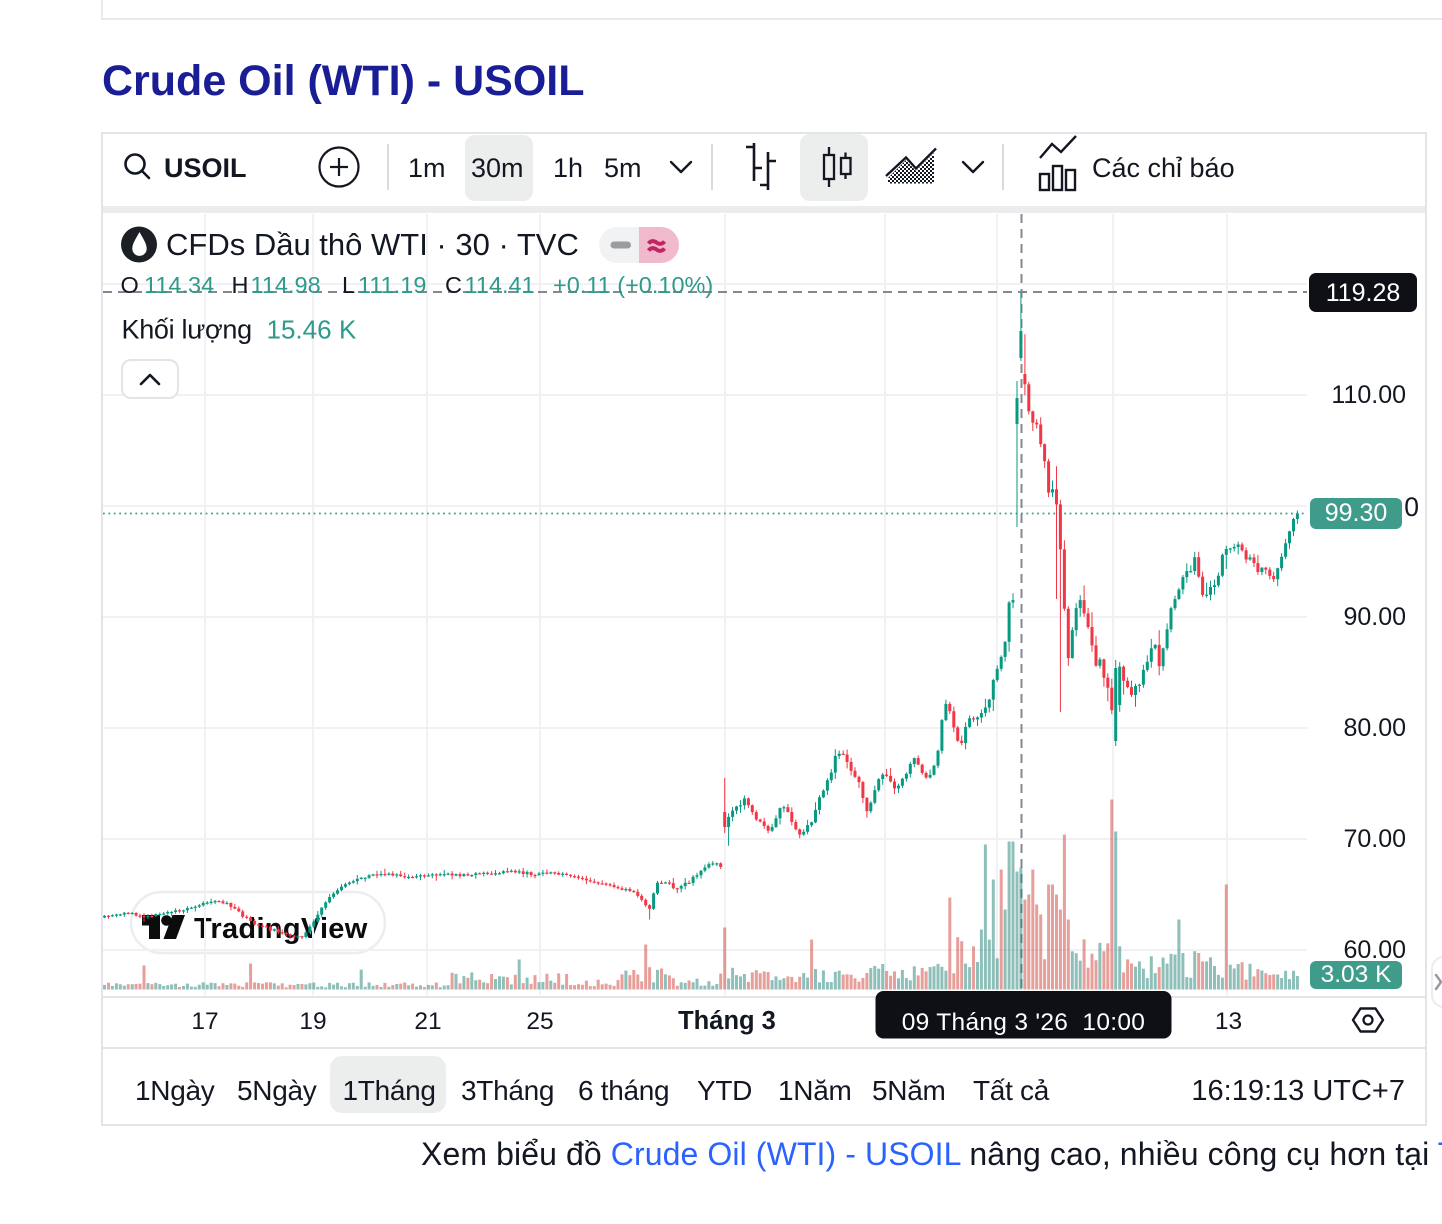 This screenshot has height=1224, width=1442. Describe the element at coordinates (633, 285) in the screenshot. I see `svg-text: +0.11 (+0.10%)` at that location.